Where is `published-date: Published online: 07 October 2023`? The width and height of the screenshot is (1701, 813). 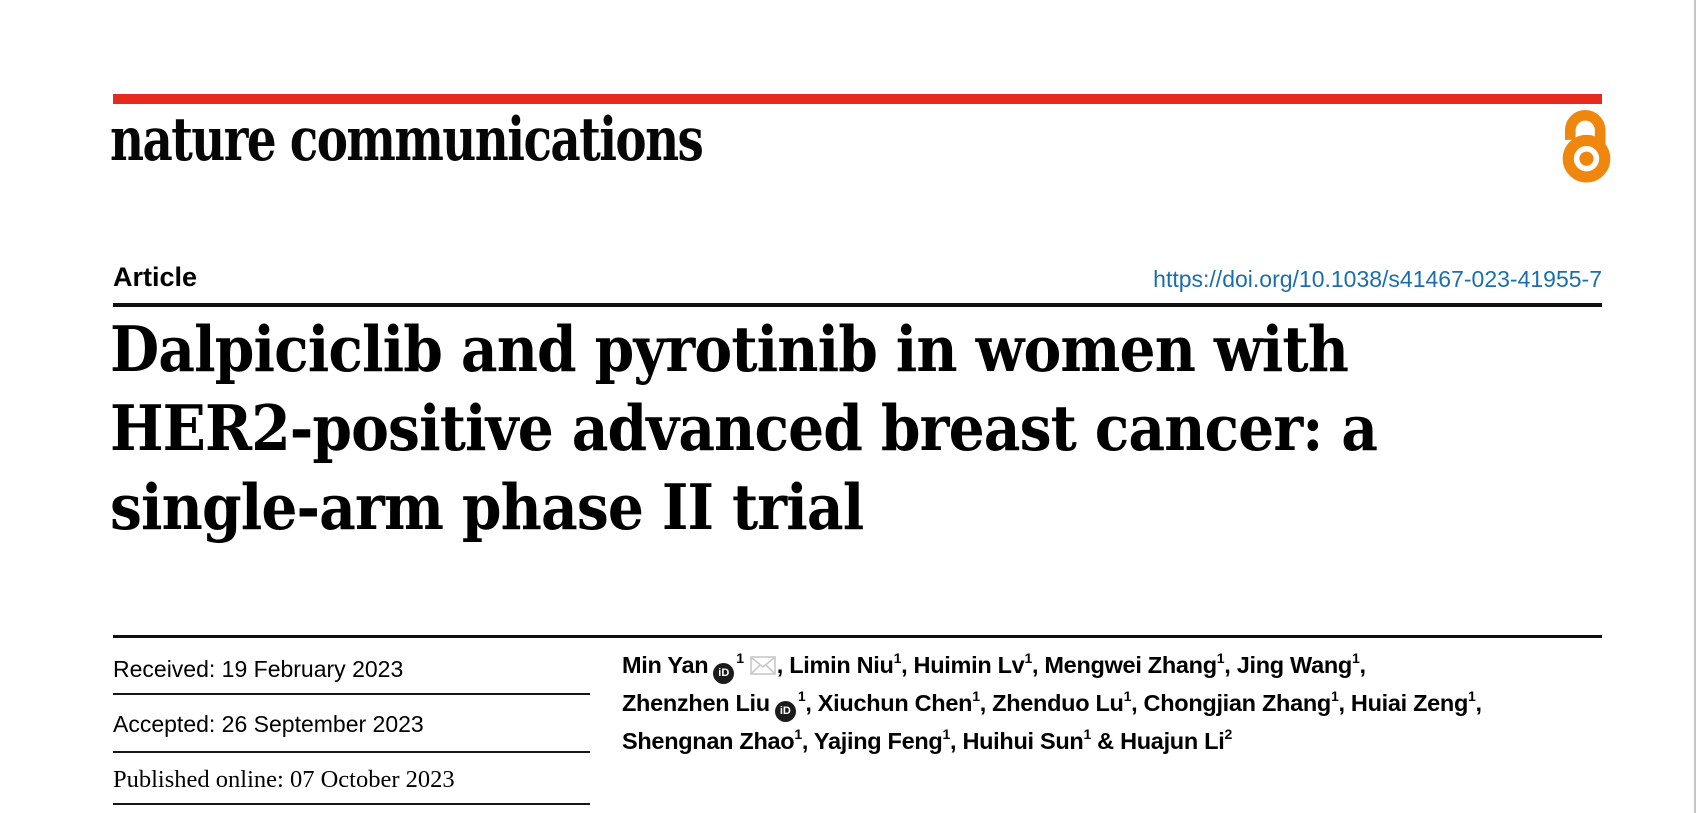 published-date: Published online: 07 October 2023 is located at coordinates (284, 779).